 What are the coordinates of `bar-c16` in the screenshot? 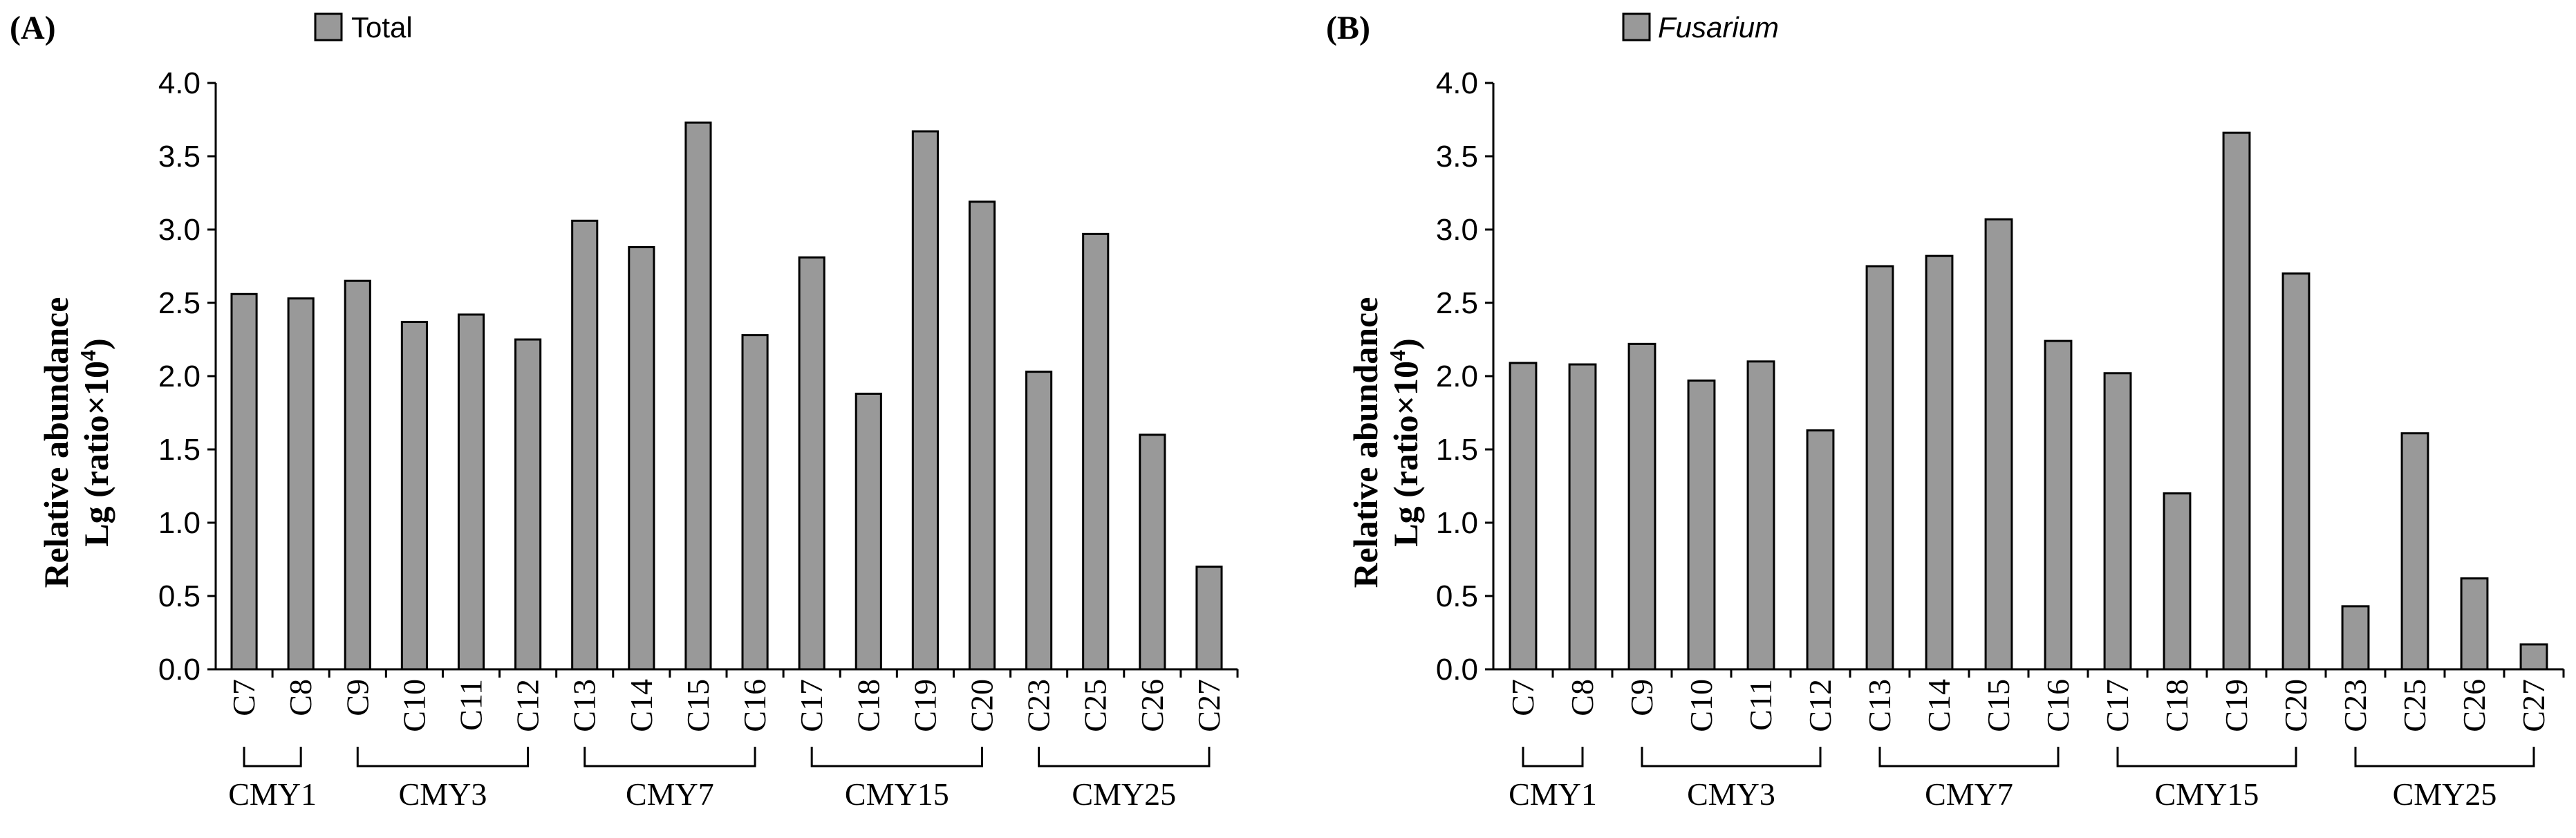 It's located at (755, 502).